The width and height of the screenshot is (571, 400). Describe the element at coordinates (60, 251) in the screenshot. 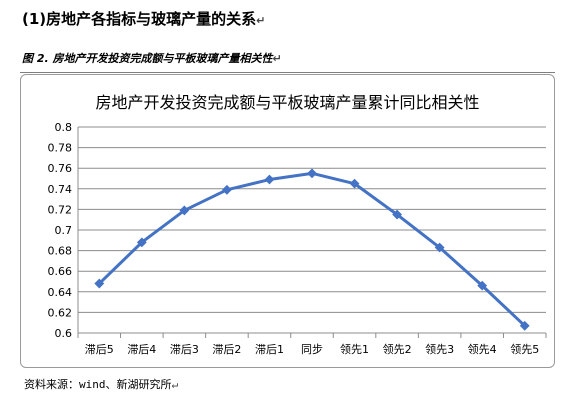

I see `y-tick-label: 0.68` at that location.